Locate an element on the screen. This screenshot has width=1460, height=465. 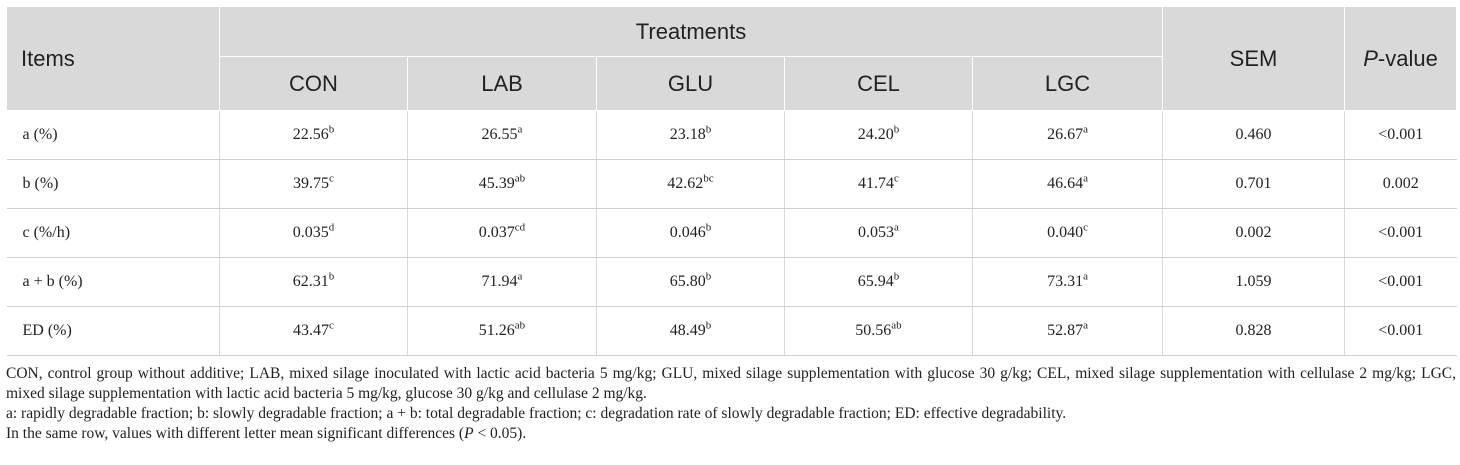
value-cell: 65.94b is located at coordinates (878, 282).